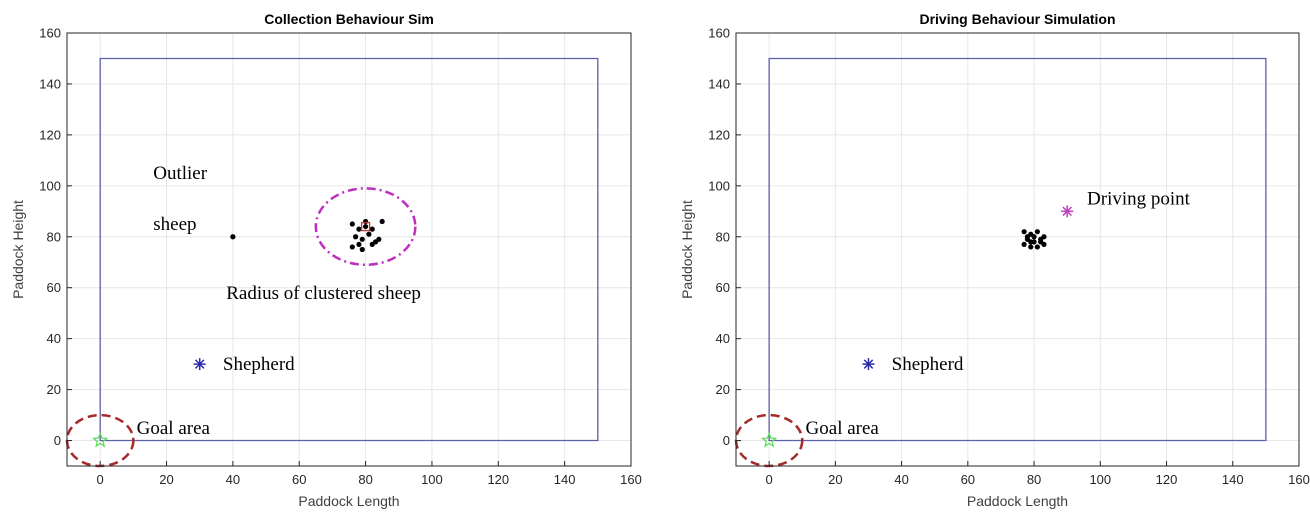 The width and height of the screenshot is (1310, 521). Describe the element at coordinates (349, 19) in the screenshot. I see `chart-title: Collection Behaviour Sim` at that location.